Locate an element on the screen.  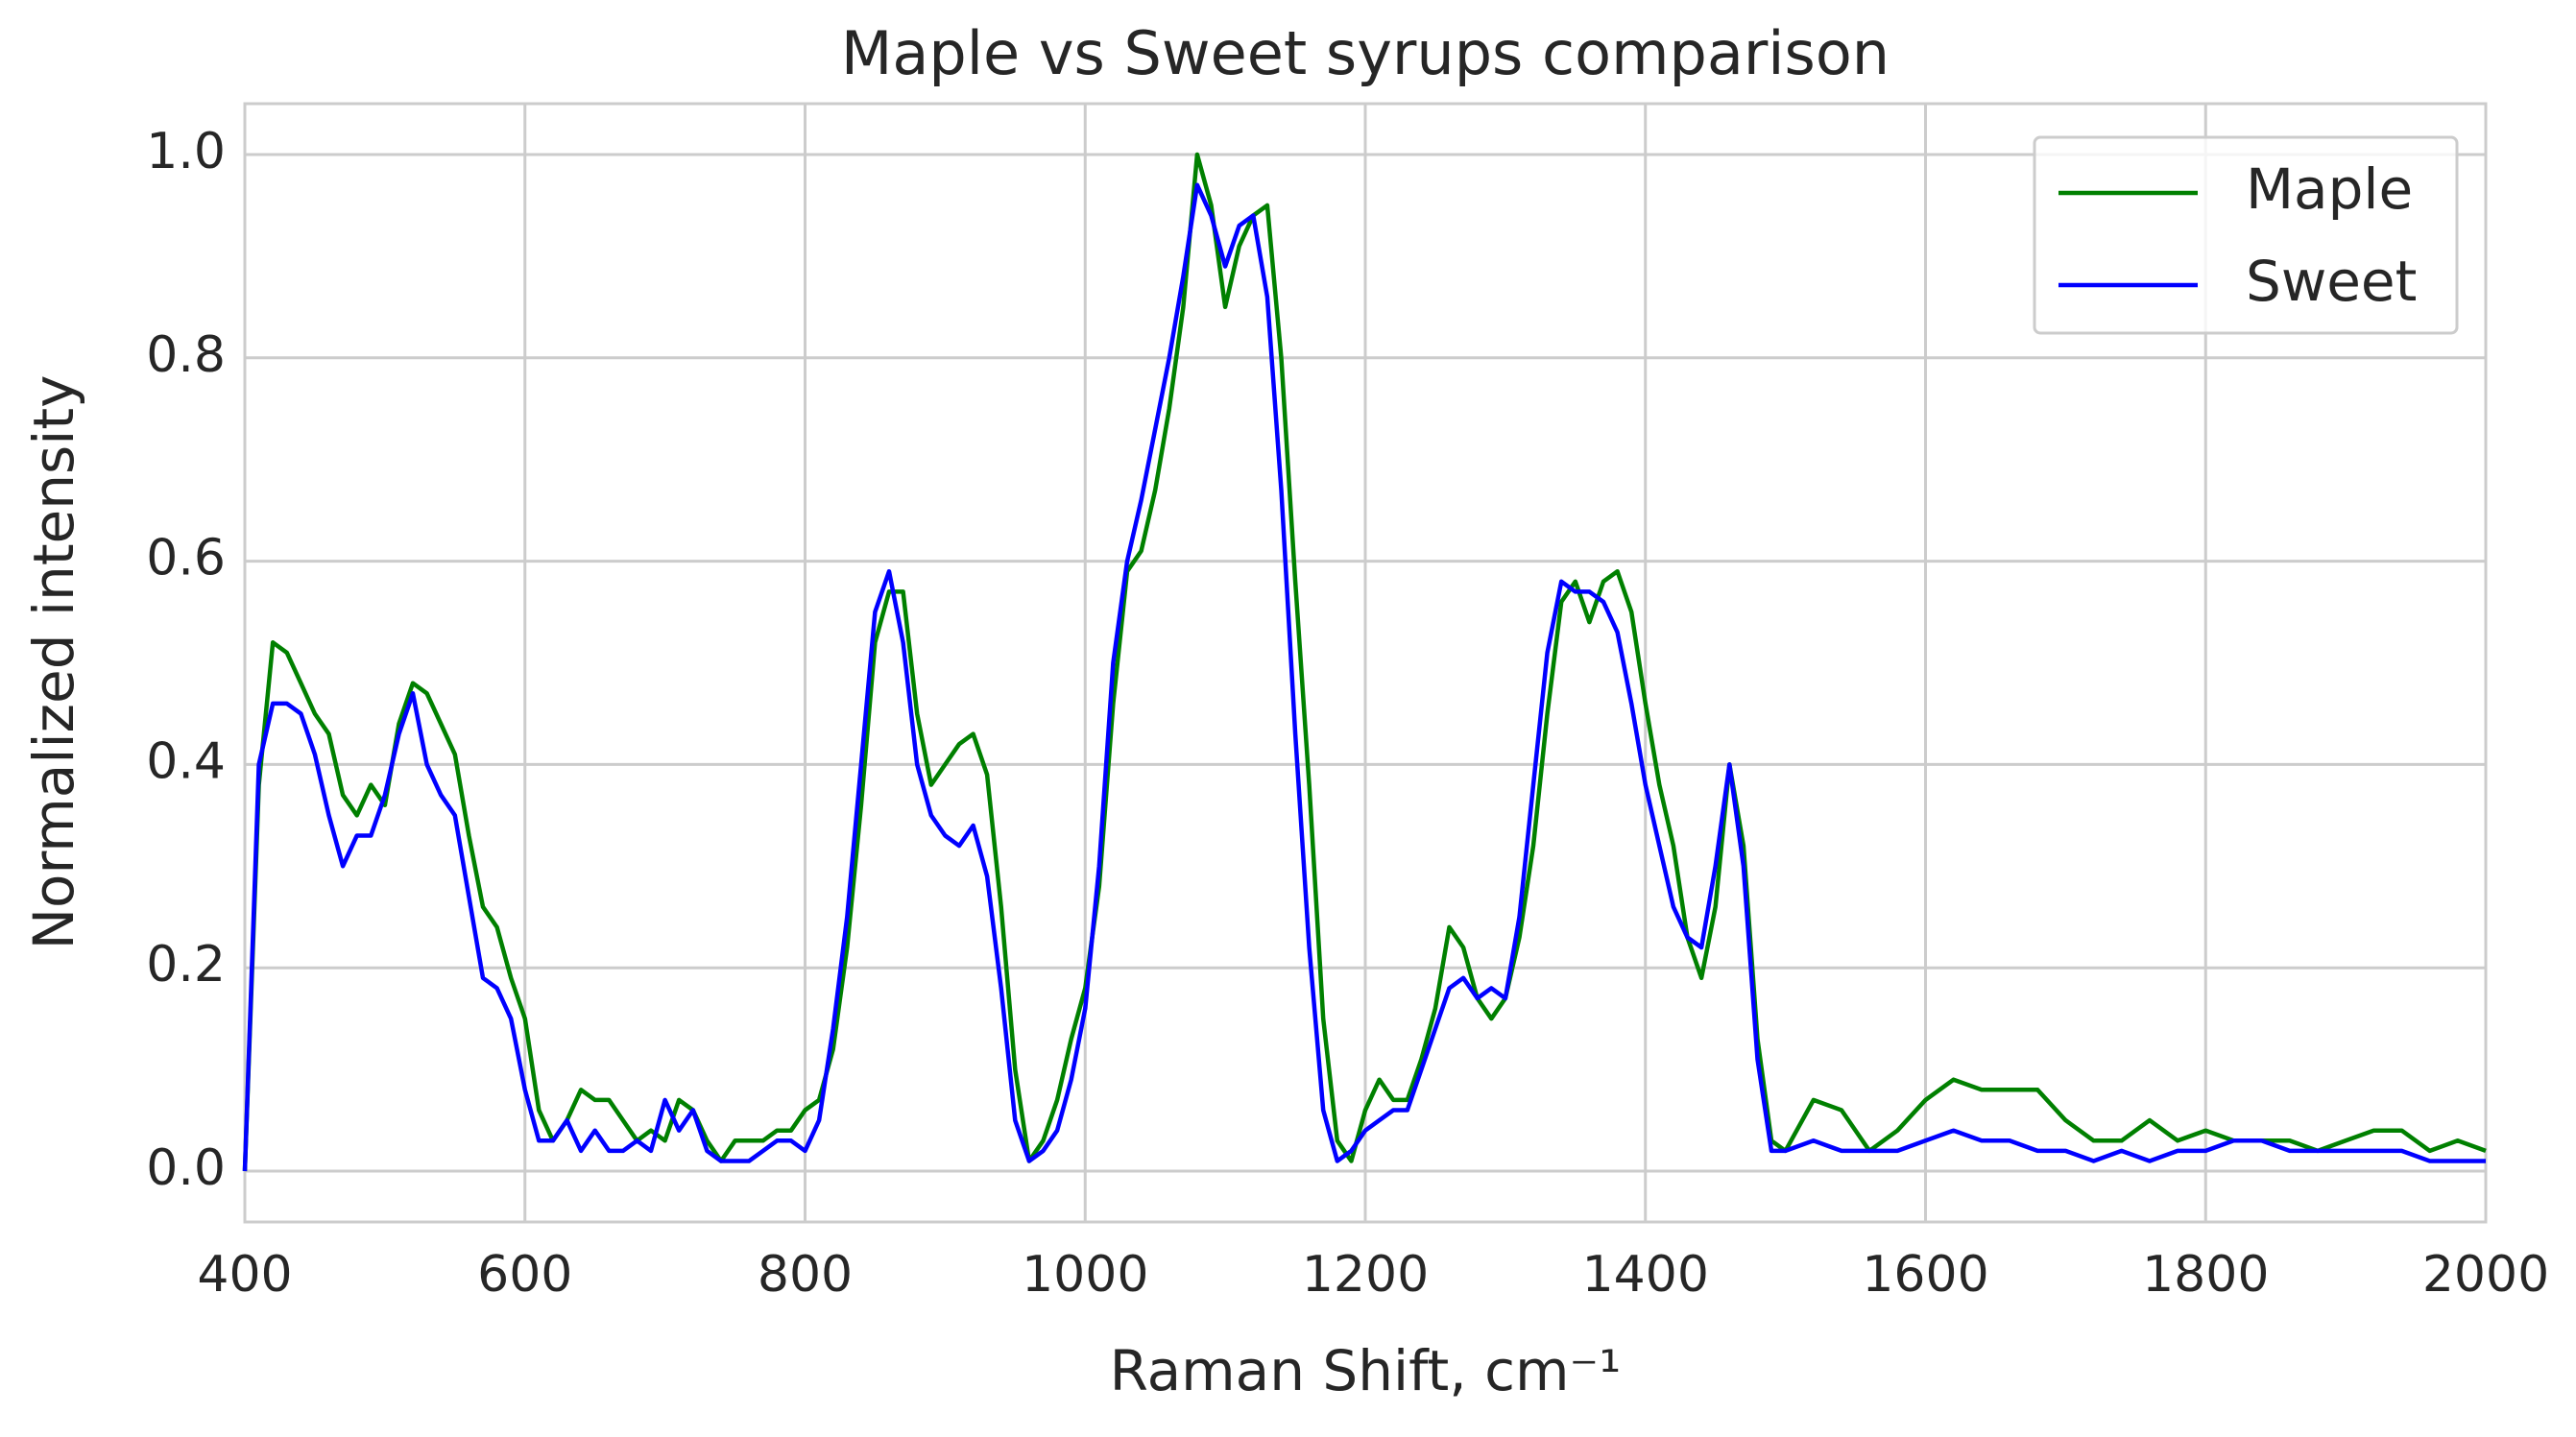
x-tick-label: 1200 is located at coordinates (1365, 1275).